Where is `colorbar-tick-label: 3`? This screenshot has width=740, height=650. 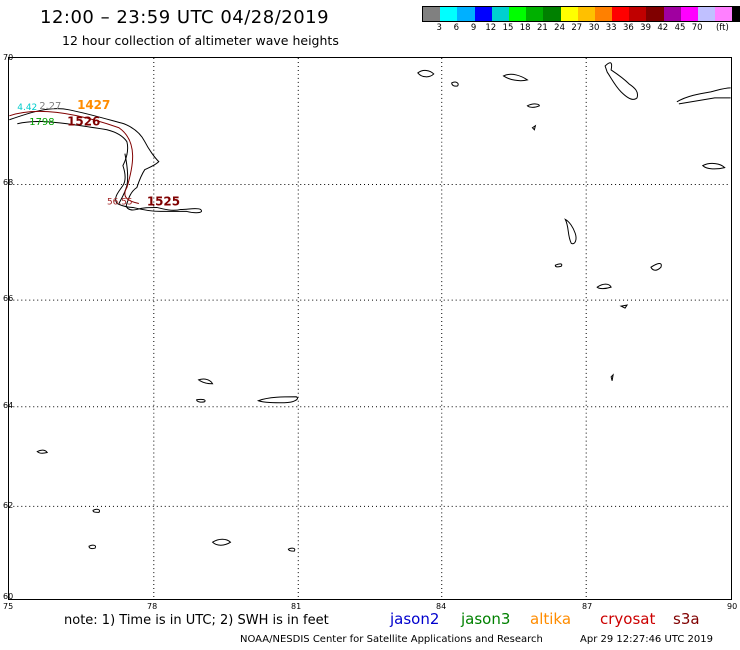
colorbar-tick-label: 3 is located at coordinates (439, 28).